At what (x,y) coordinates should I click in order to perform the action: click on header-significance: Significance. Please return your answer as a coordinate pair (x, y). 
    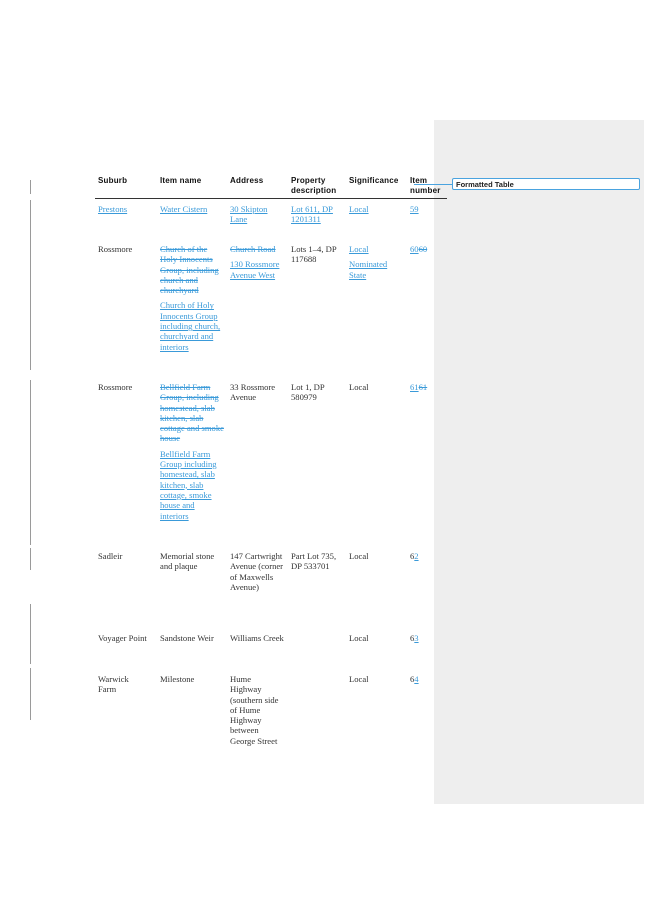
    Looking at the image, I should click on (374, 180).